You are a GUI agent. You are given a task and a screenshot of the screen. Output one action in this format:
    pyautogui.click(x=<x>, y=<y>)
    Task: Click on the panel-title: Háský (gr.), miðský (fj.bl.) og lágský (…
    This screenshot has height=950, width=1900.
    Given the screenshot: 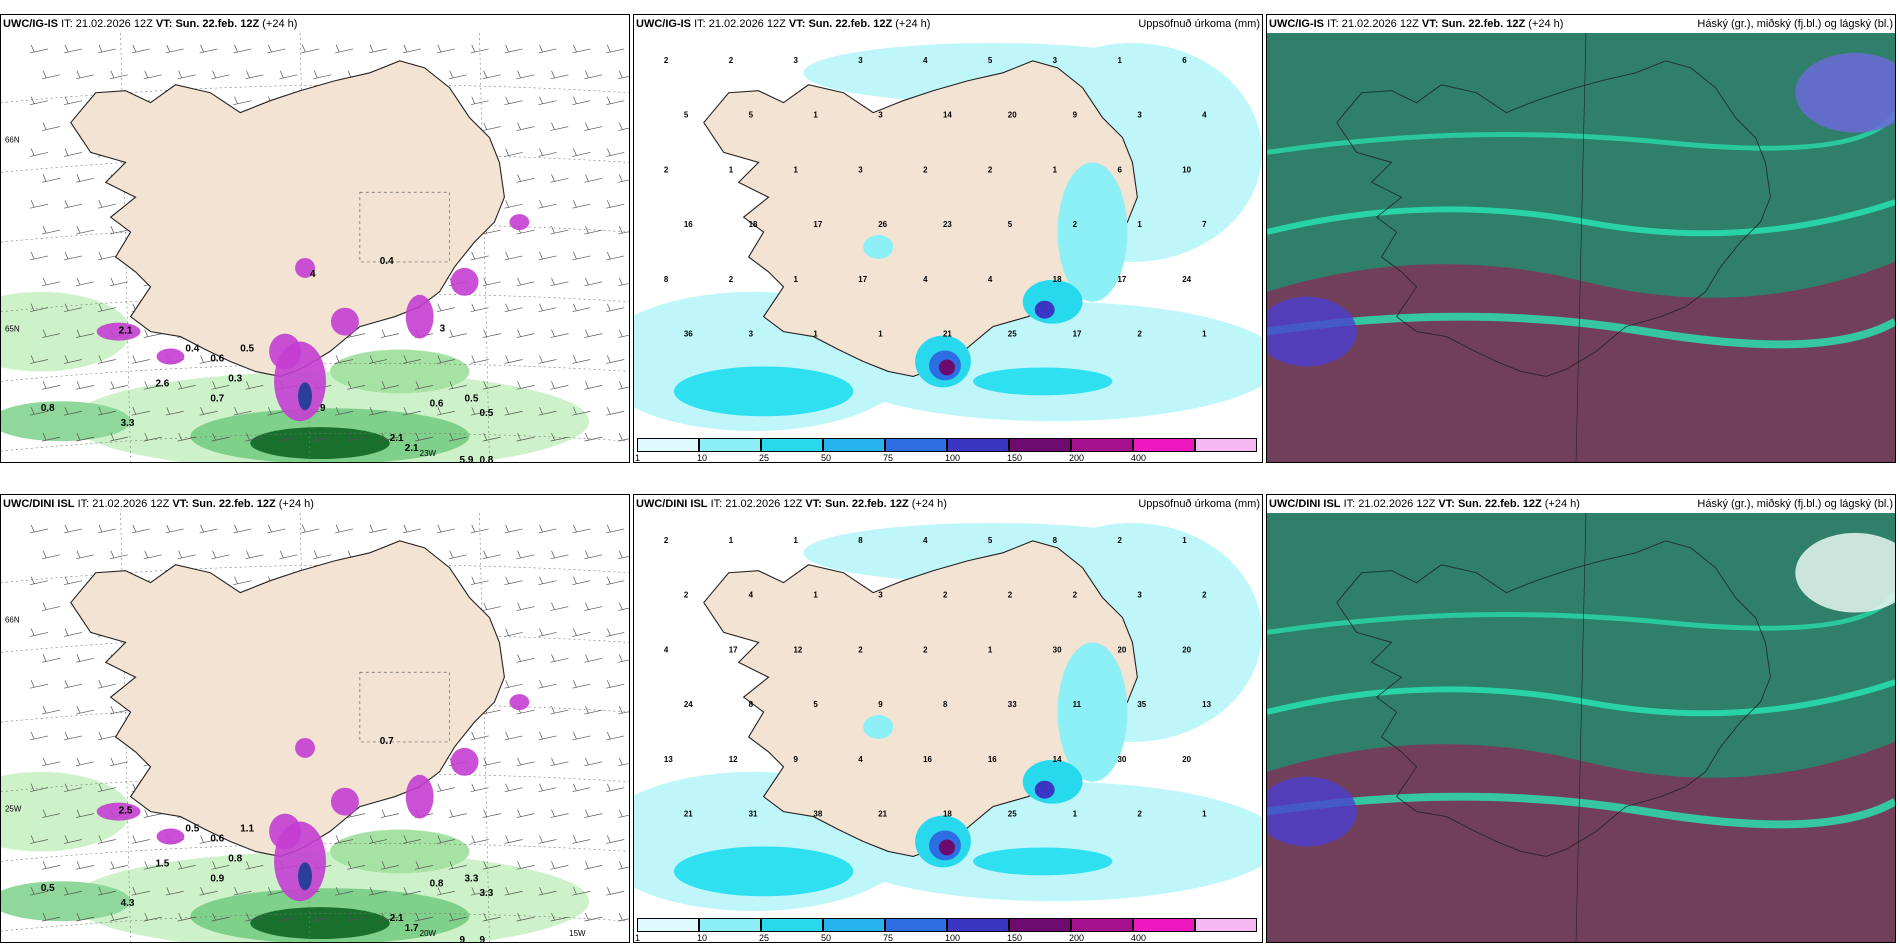 What is the action you would take?
    pyautogui.click(x=1795, y=24)
    